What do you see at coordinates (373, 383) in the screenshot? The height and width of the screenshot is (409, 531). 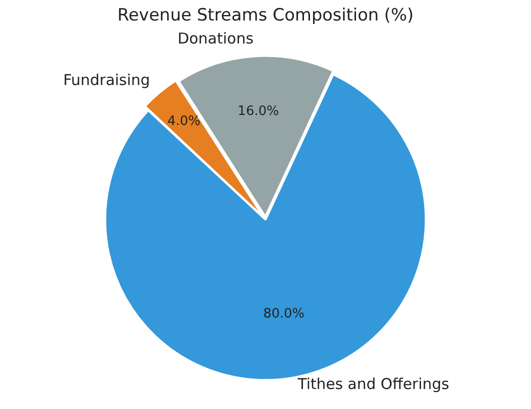 I see `slice-label: Tithes and Offerings` at bounding box center [373, 383].